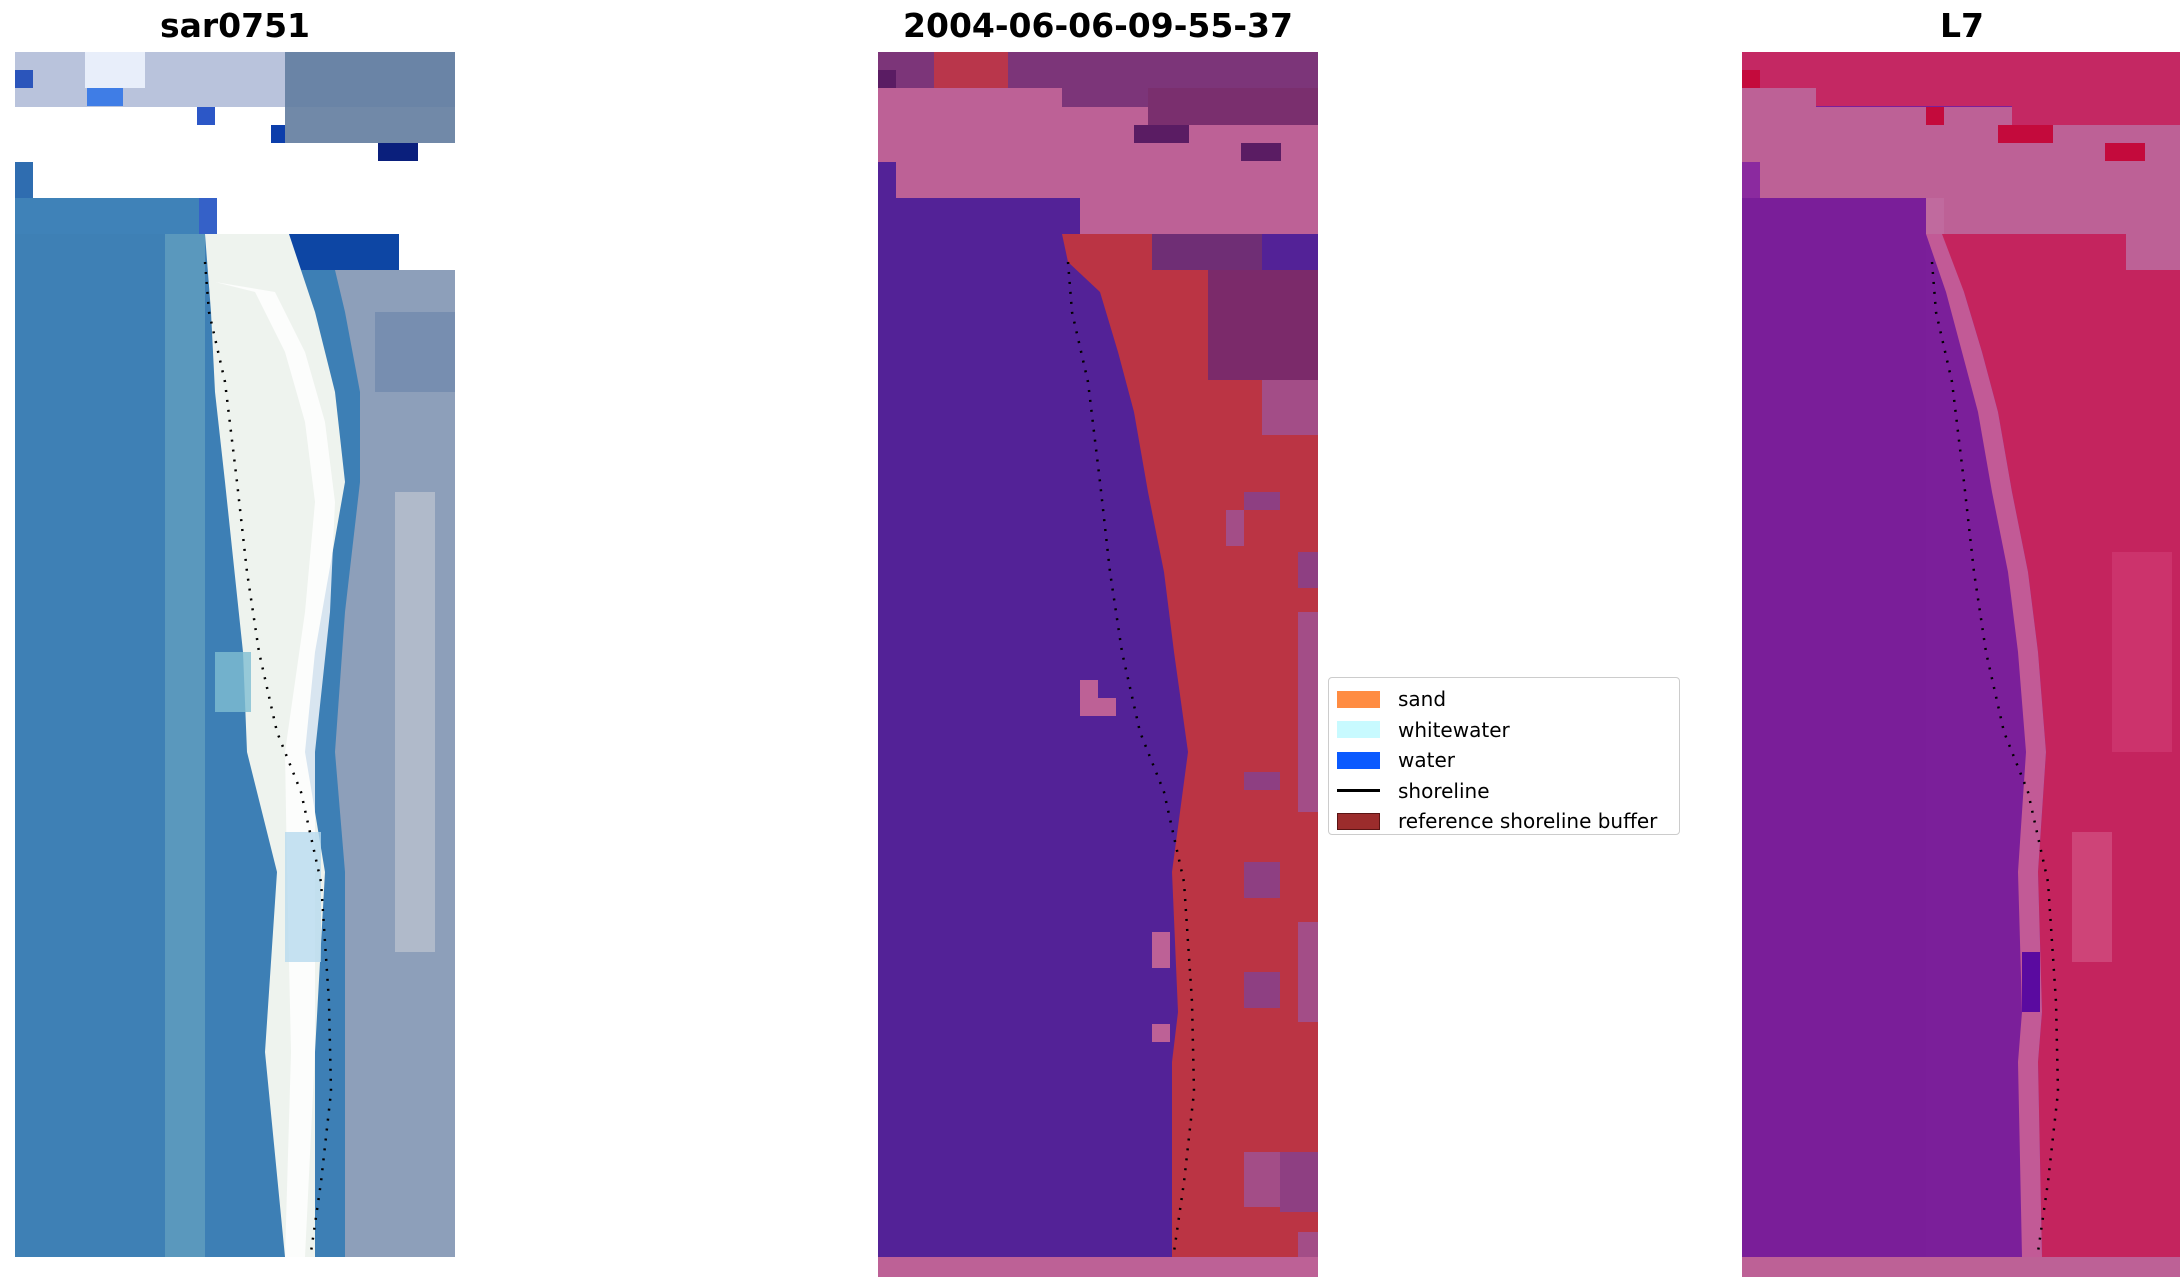  I want to click on legend-item-reference-shoreline-buffer: reference shoreline buffer, so click(1504, 821).